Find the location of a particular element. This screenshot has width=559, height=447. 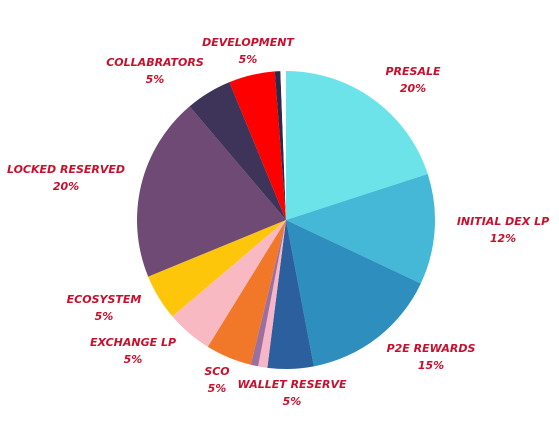

slice-label: P2E REWARDS is located at coordinates (431, 348).